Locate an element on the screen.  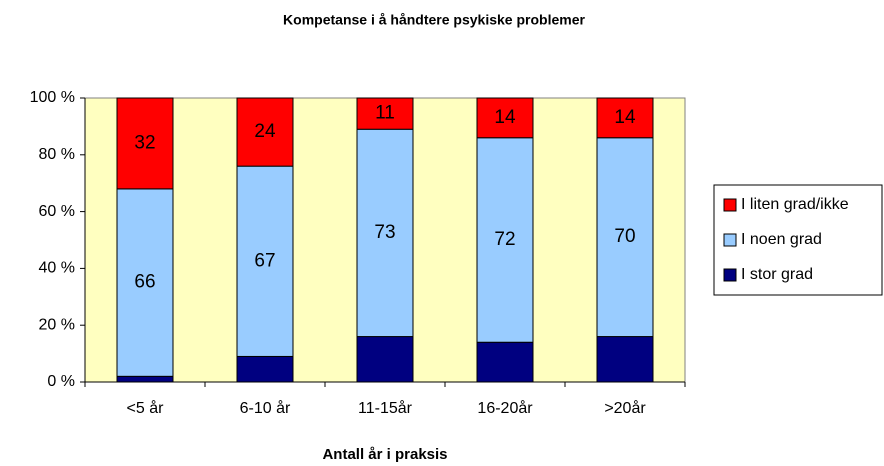
data-label: 24 is located at coordinates (265, 131).